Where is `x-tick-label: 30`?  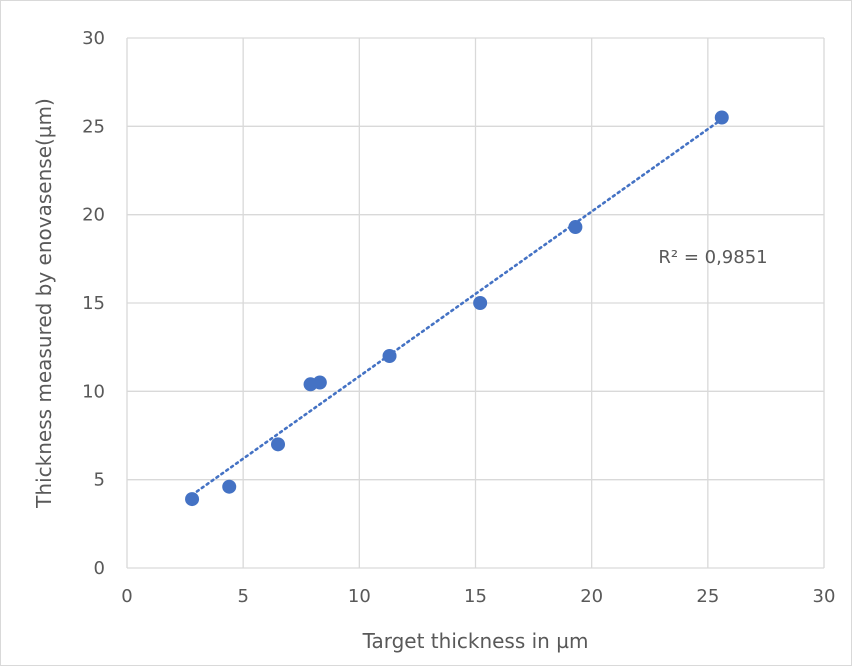
x-tick-label: 30 is located at coordinates (824, 596).